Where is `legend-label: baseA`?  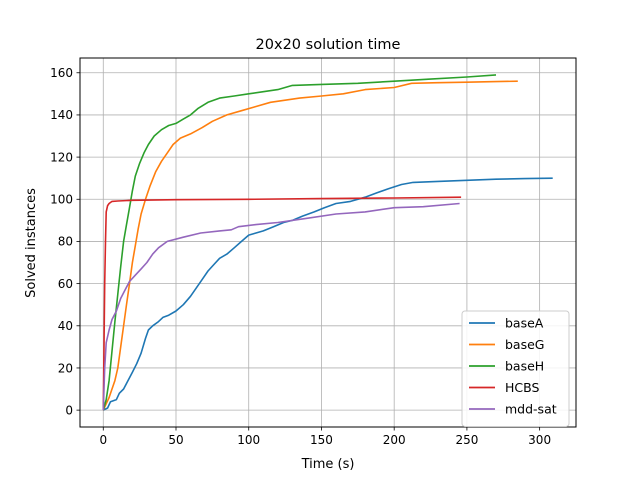
legend-label: baseA is located at coordinates (524, 323).